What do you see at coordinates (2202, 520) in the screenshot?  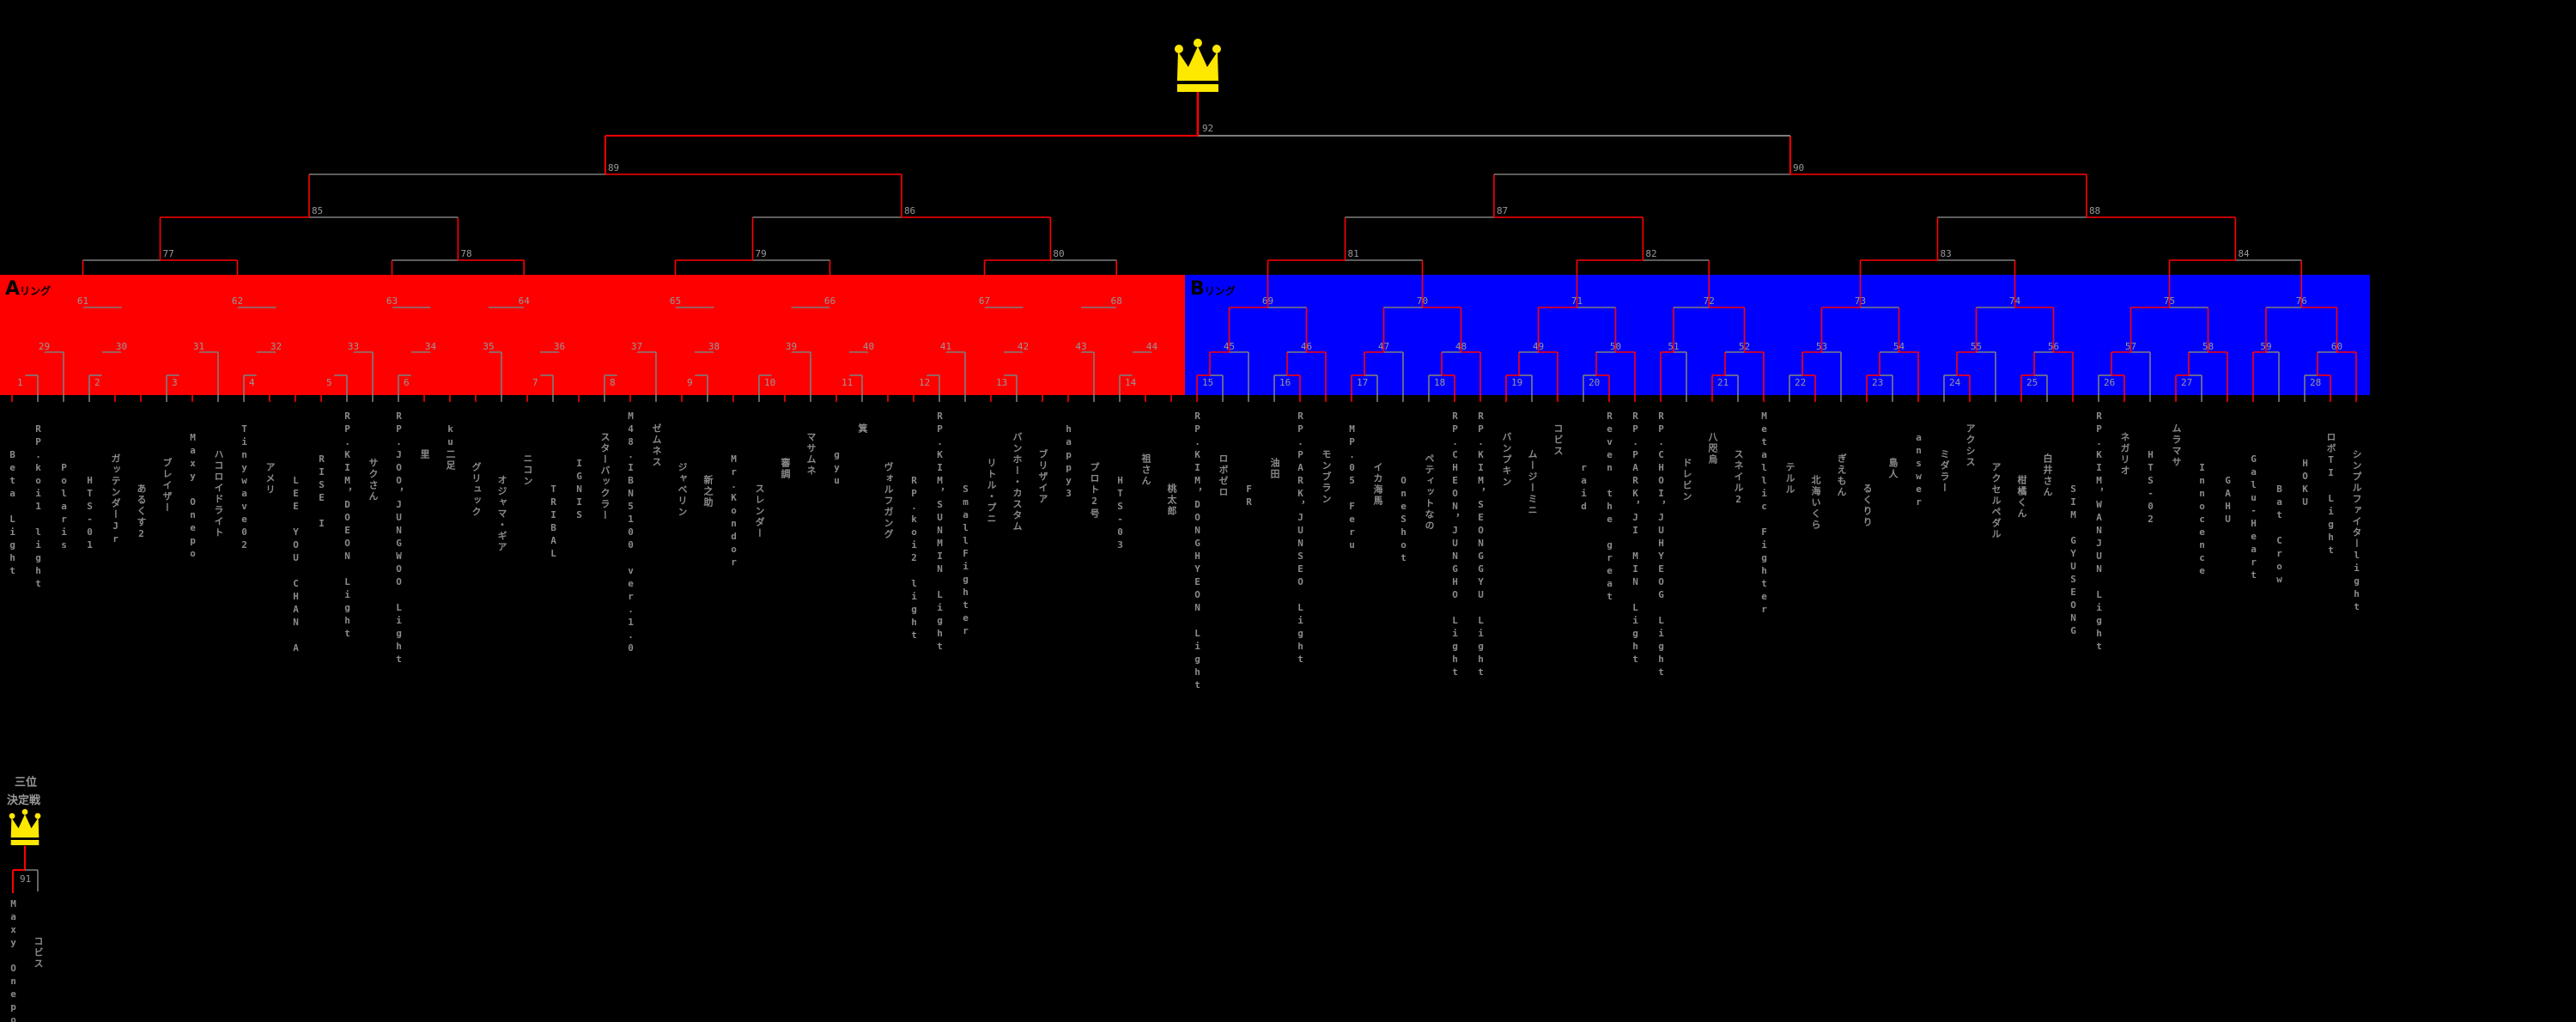 I see `player-name: Innocence` at bounding box center [2202, 520].